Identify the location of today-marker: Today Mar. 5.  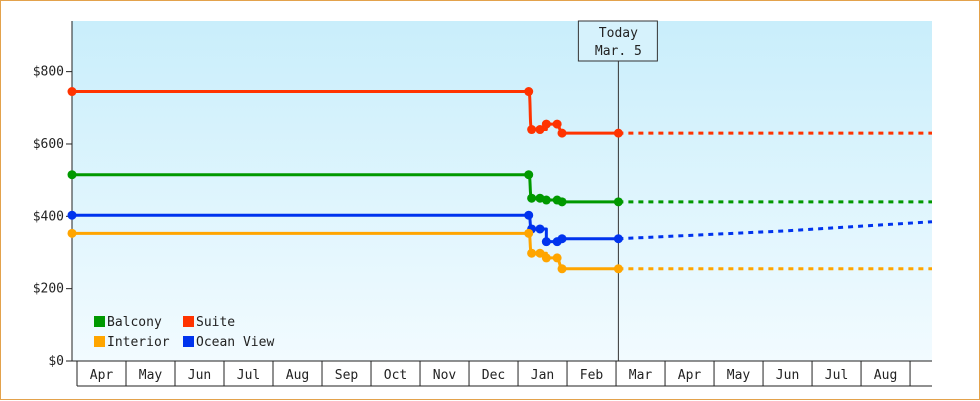
(617, 190).